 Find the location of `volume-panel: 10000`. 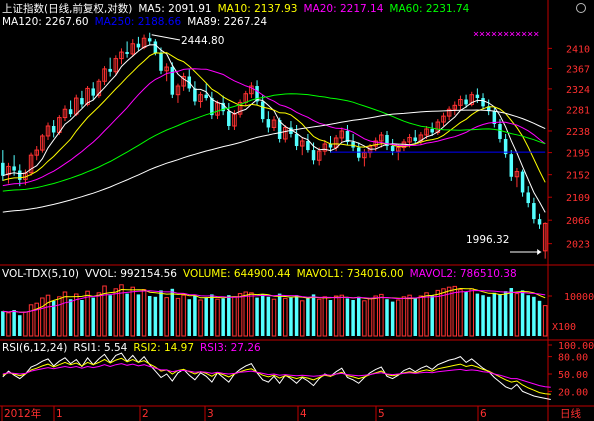

volume-panel: 10000 is located at coordinates (297, 310).